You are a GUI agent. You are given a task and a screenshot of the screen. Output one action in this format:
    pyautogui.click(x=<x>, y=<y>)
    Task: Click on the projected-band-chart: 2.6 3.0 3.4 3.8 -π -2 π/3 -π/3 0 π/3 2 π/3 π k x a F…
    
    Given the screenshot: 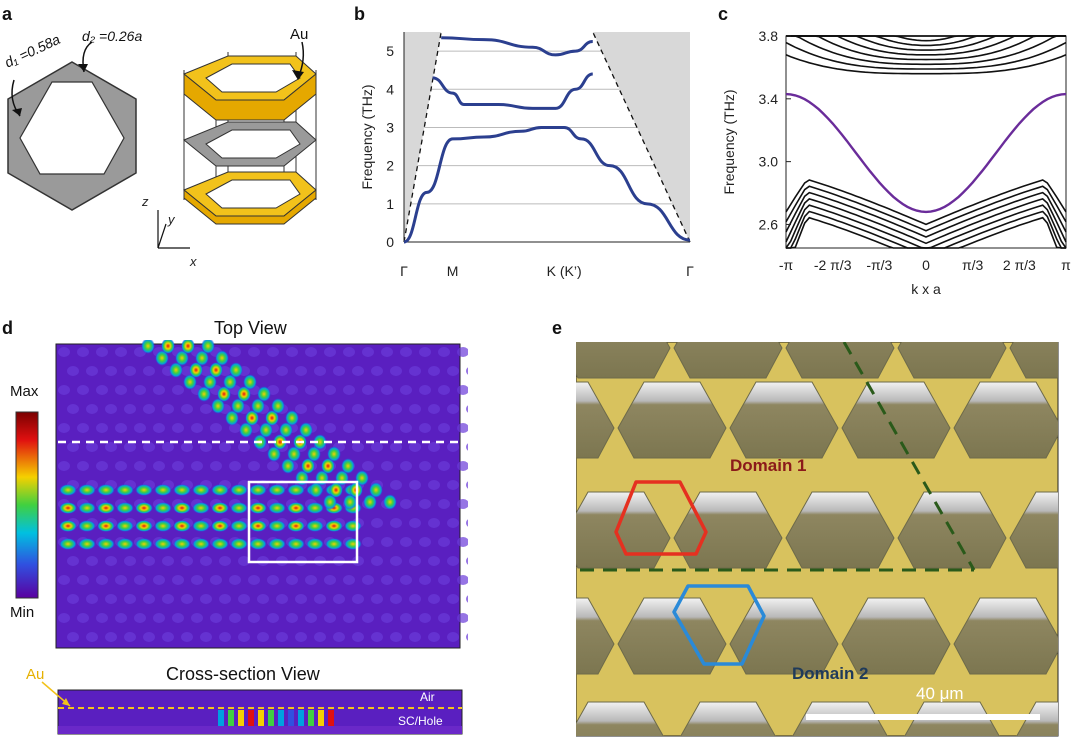 What is the action you would take?
    pyautogui.click(x=896, y=162)
    